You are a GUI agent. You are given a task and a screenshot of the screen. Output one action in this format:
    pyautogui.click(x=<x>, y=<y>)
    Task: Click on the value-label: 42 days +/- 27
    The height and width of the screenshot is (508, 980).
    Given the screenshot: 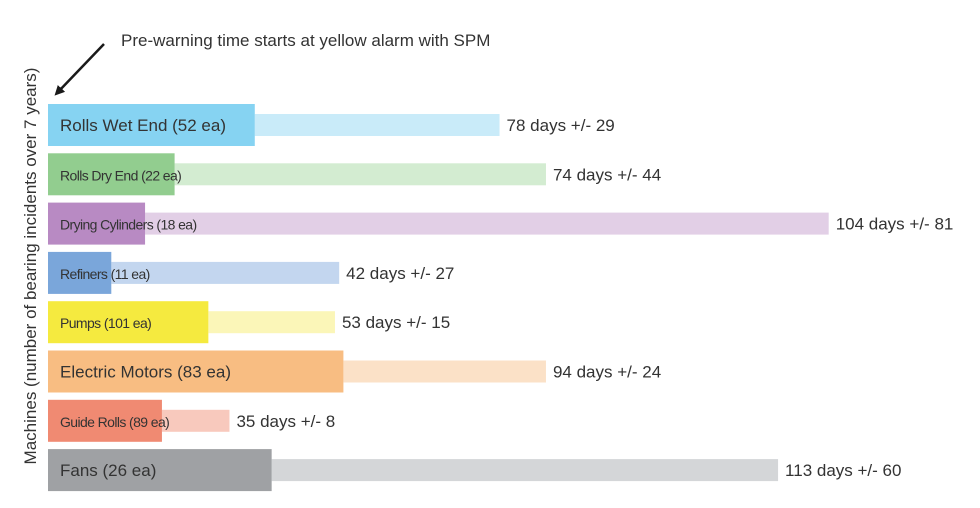 What is the action you would take?
    pyautogui.click(x=400, y=273)
    